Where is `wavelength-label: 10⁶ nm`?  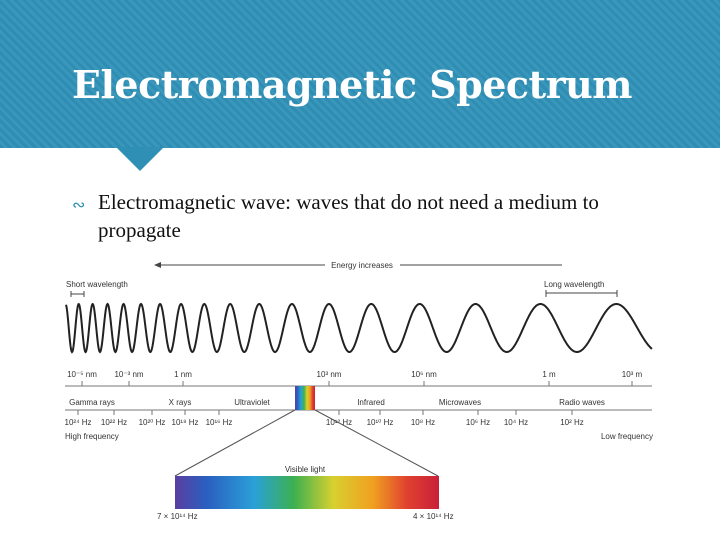 wavelength-label: 10⁶ nm is located at coordinates (424, 374).